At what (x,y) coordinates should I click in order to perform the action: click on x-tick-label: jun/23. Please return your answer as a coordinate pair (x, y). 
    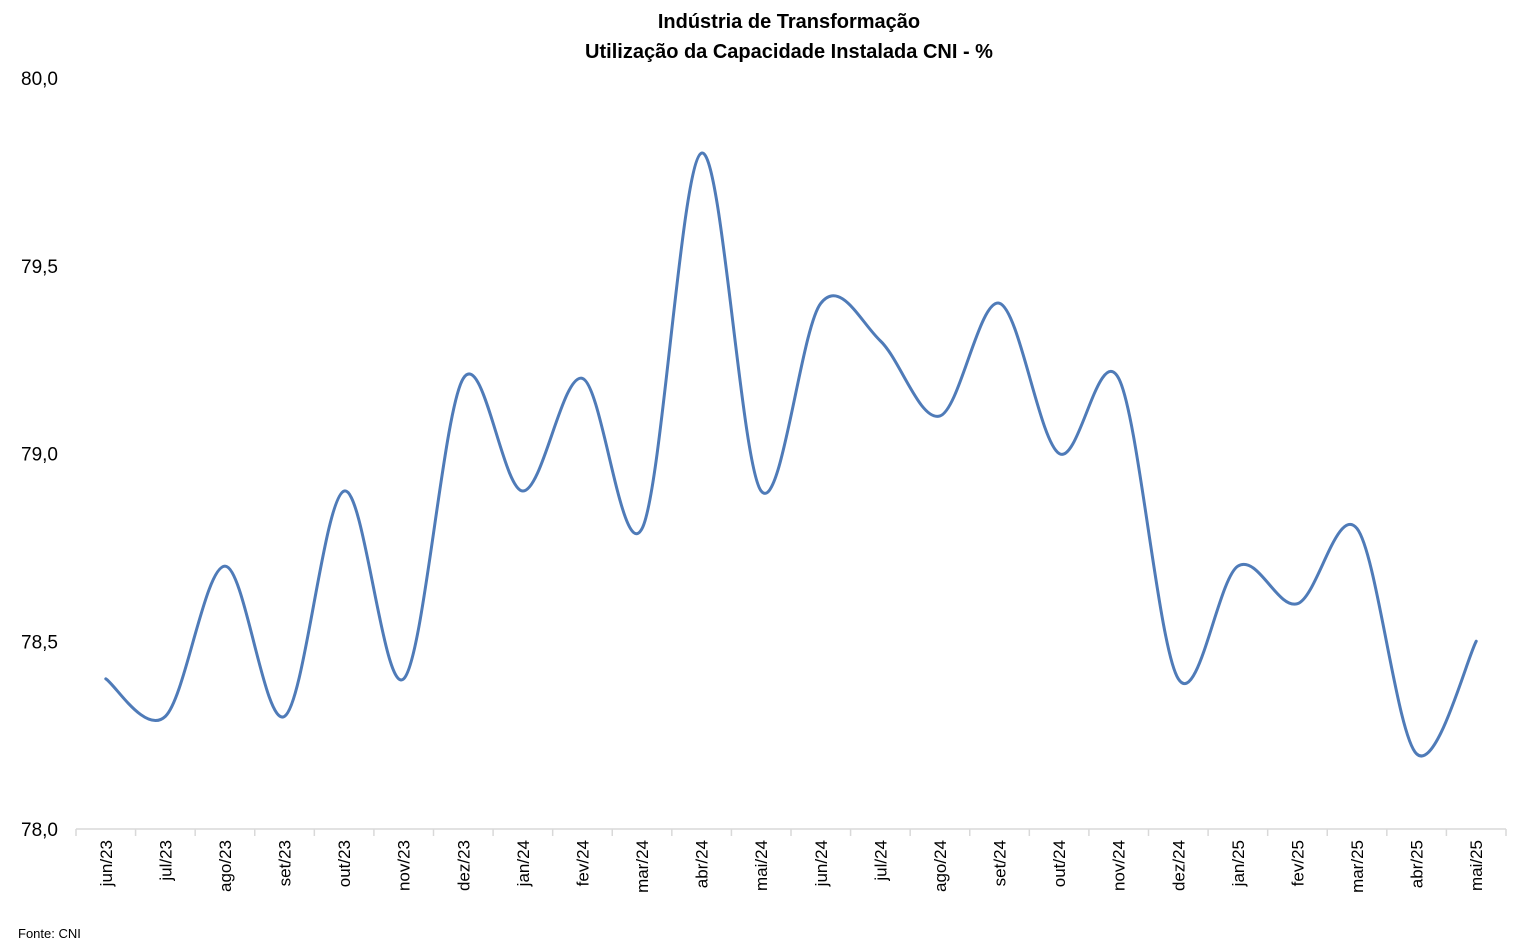
    Looking at the image, I should click on (106, 863).